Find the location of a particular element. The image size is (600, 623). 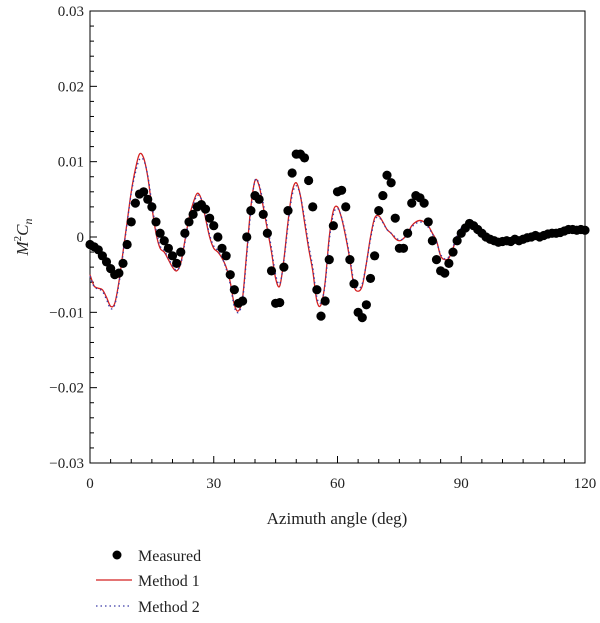

y-axis-title-mid: C is located at coordinates (22, 230).